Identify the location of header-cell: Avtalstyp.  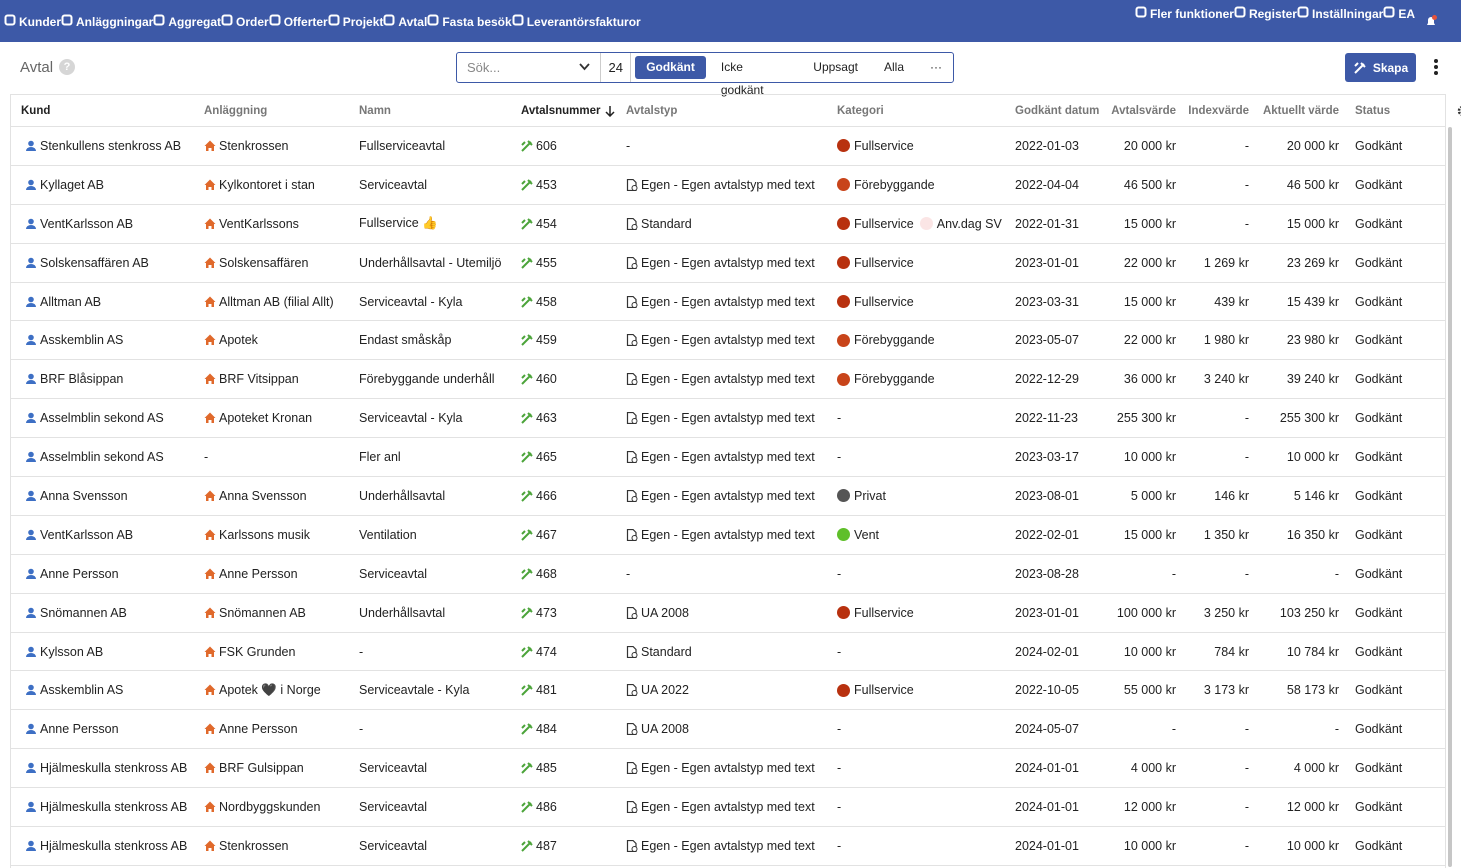
(721, 111).